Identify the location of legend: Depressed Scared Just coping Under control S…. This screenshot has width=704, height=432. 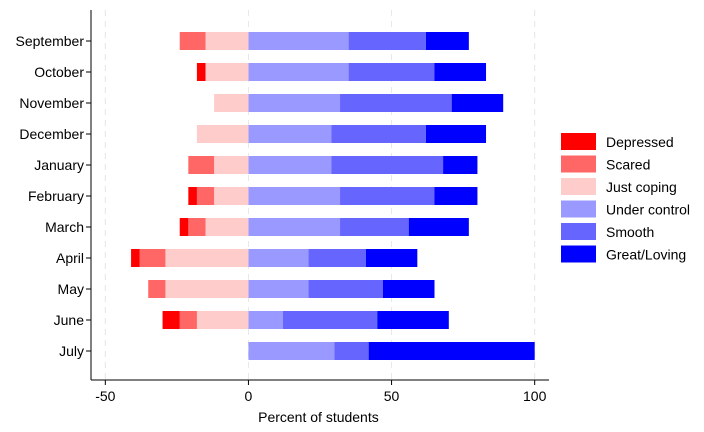
(625, 198).